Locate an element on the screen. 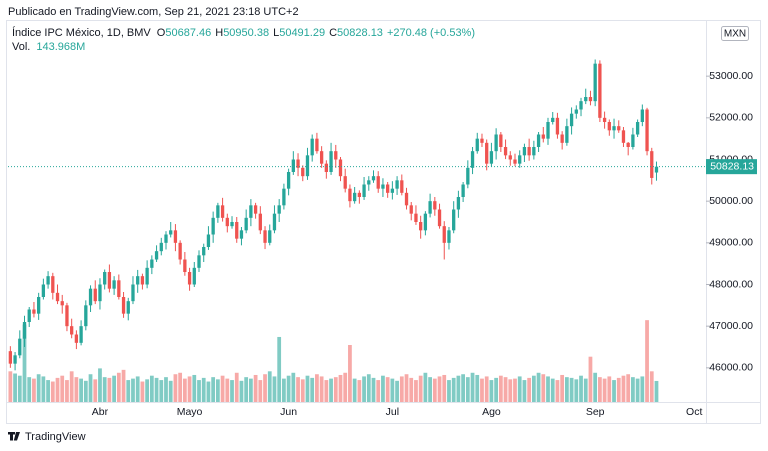  legend-series-name: Índice IPC México, 1D, BMV is located at coordinates (81, 32).